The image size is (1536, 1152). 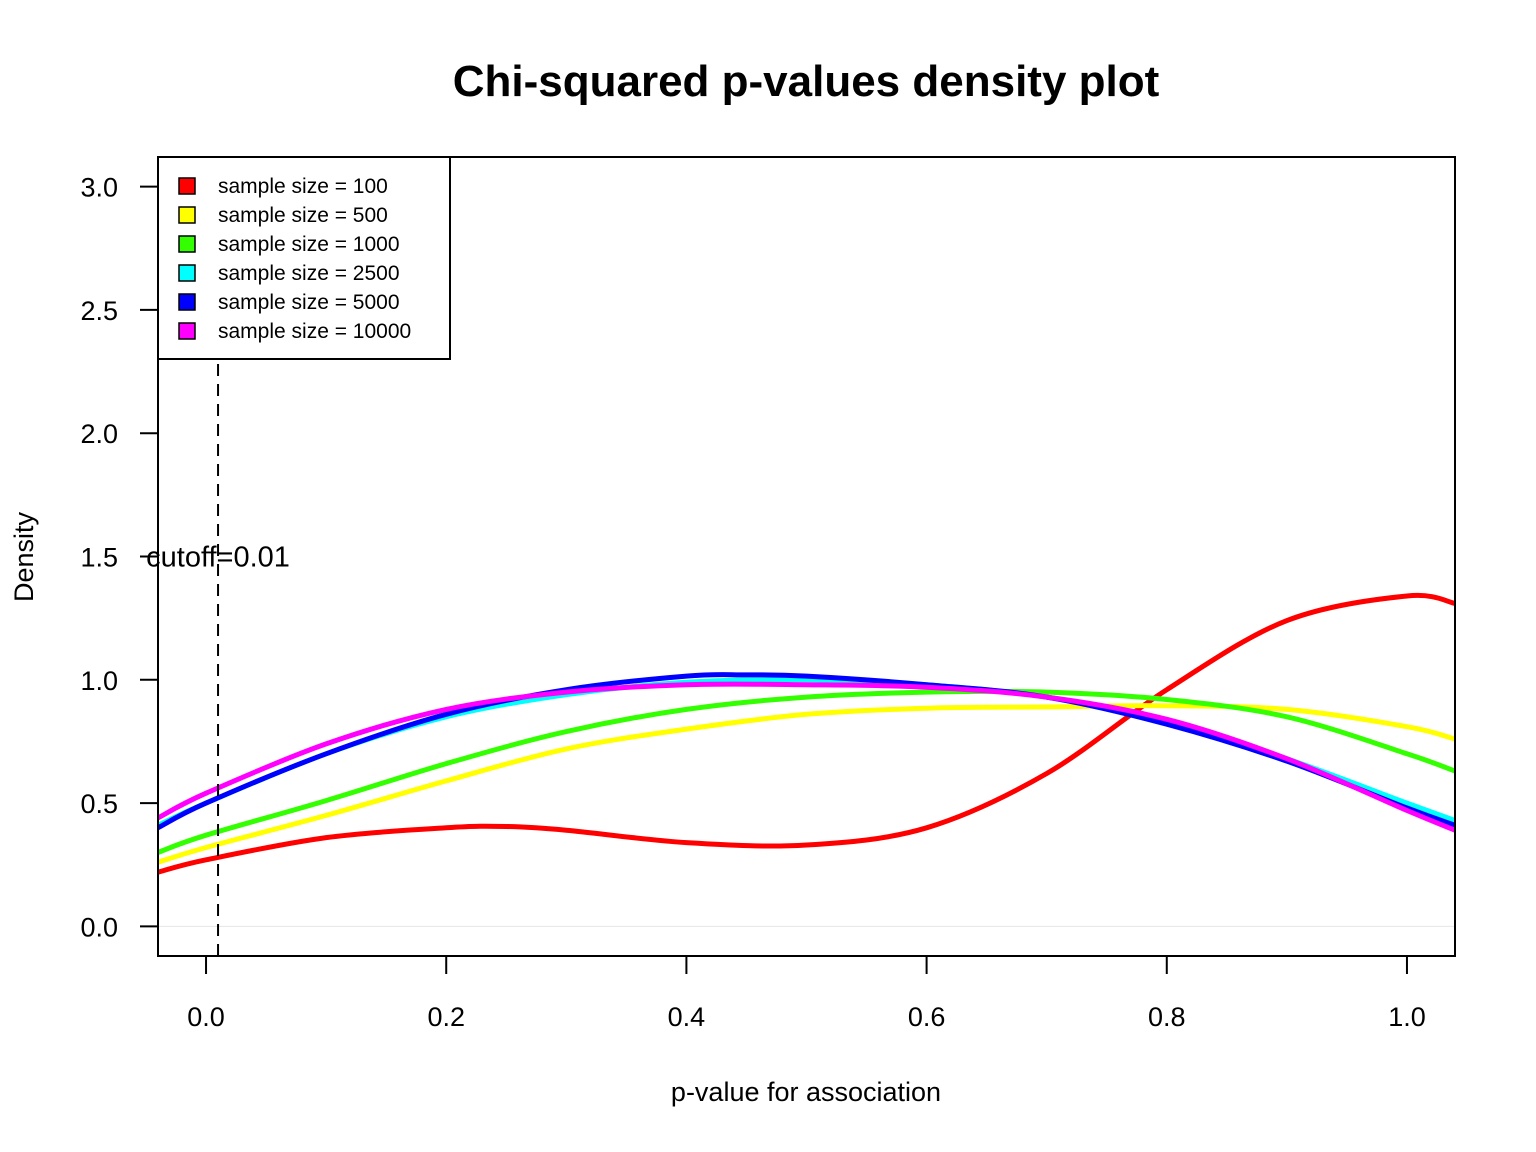 What do you see at coordinates (446, 1017) in the screenshot?
I see `x-tick-label: 0.2` at bounding box center [446, 1017].